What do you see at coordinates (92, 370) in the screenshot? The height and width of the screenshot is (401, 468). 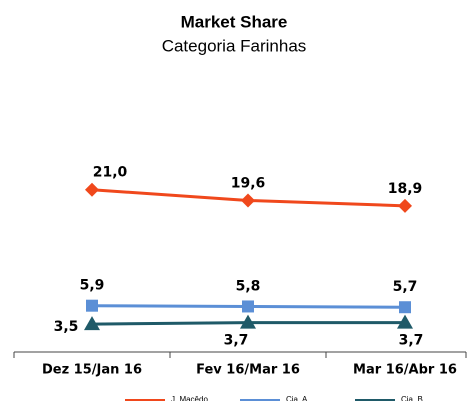 I see `x-tick-label: Dez 15/Jan 16` at bounding box center [92, 370].